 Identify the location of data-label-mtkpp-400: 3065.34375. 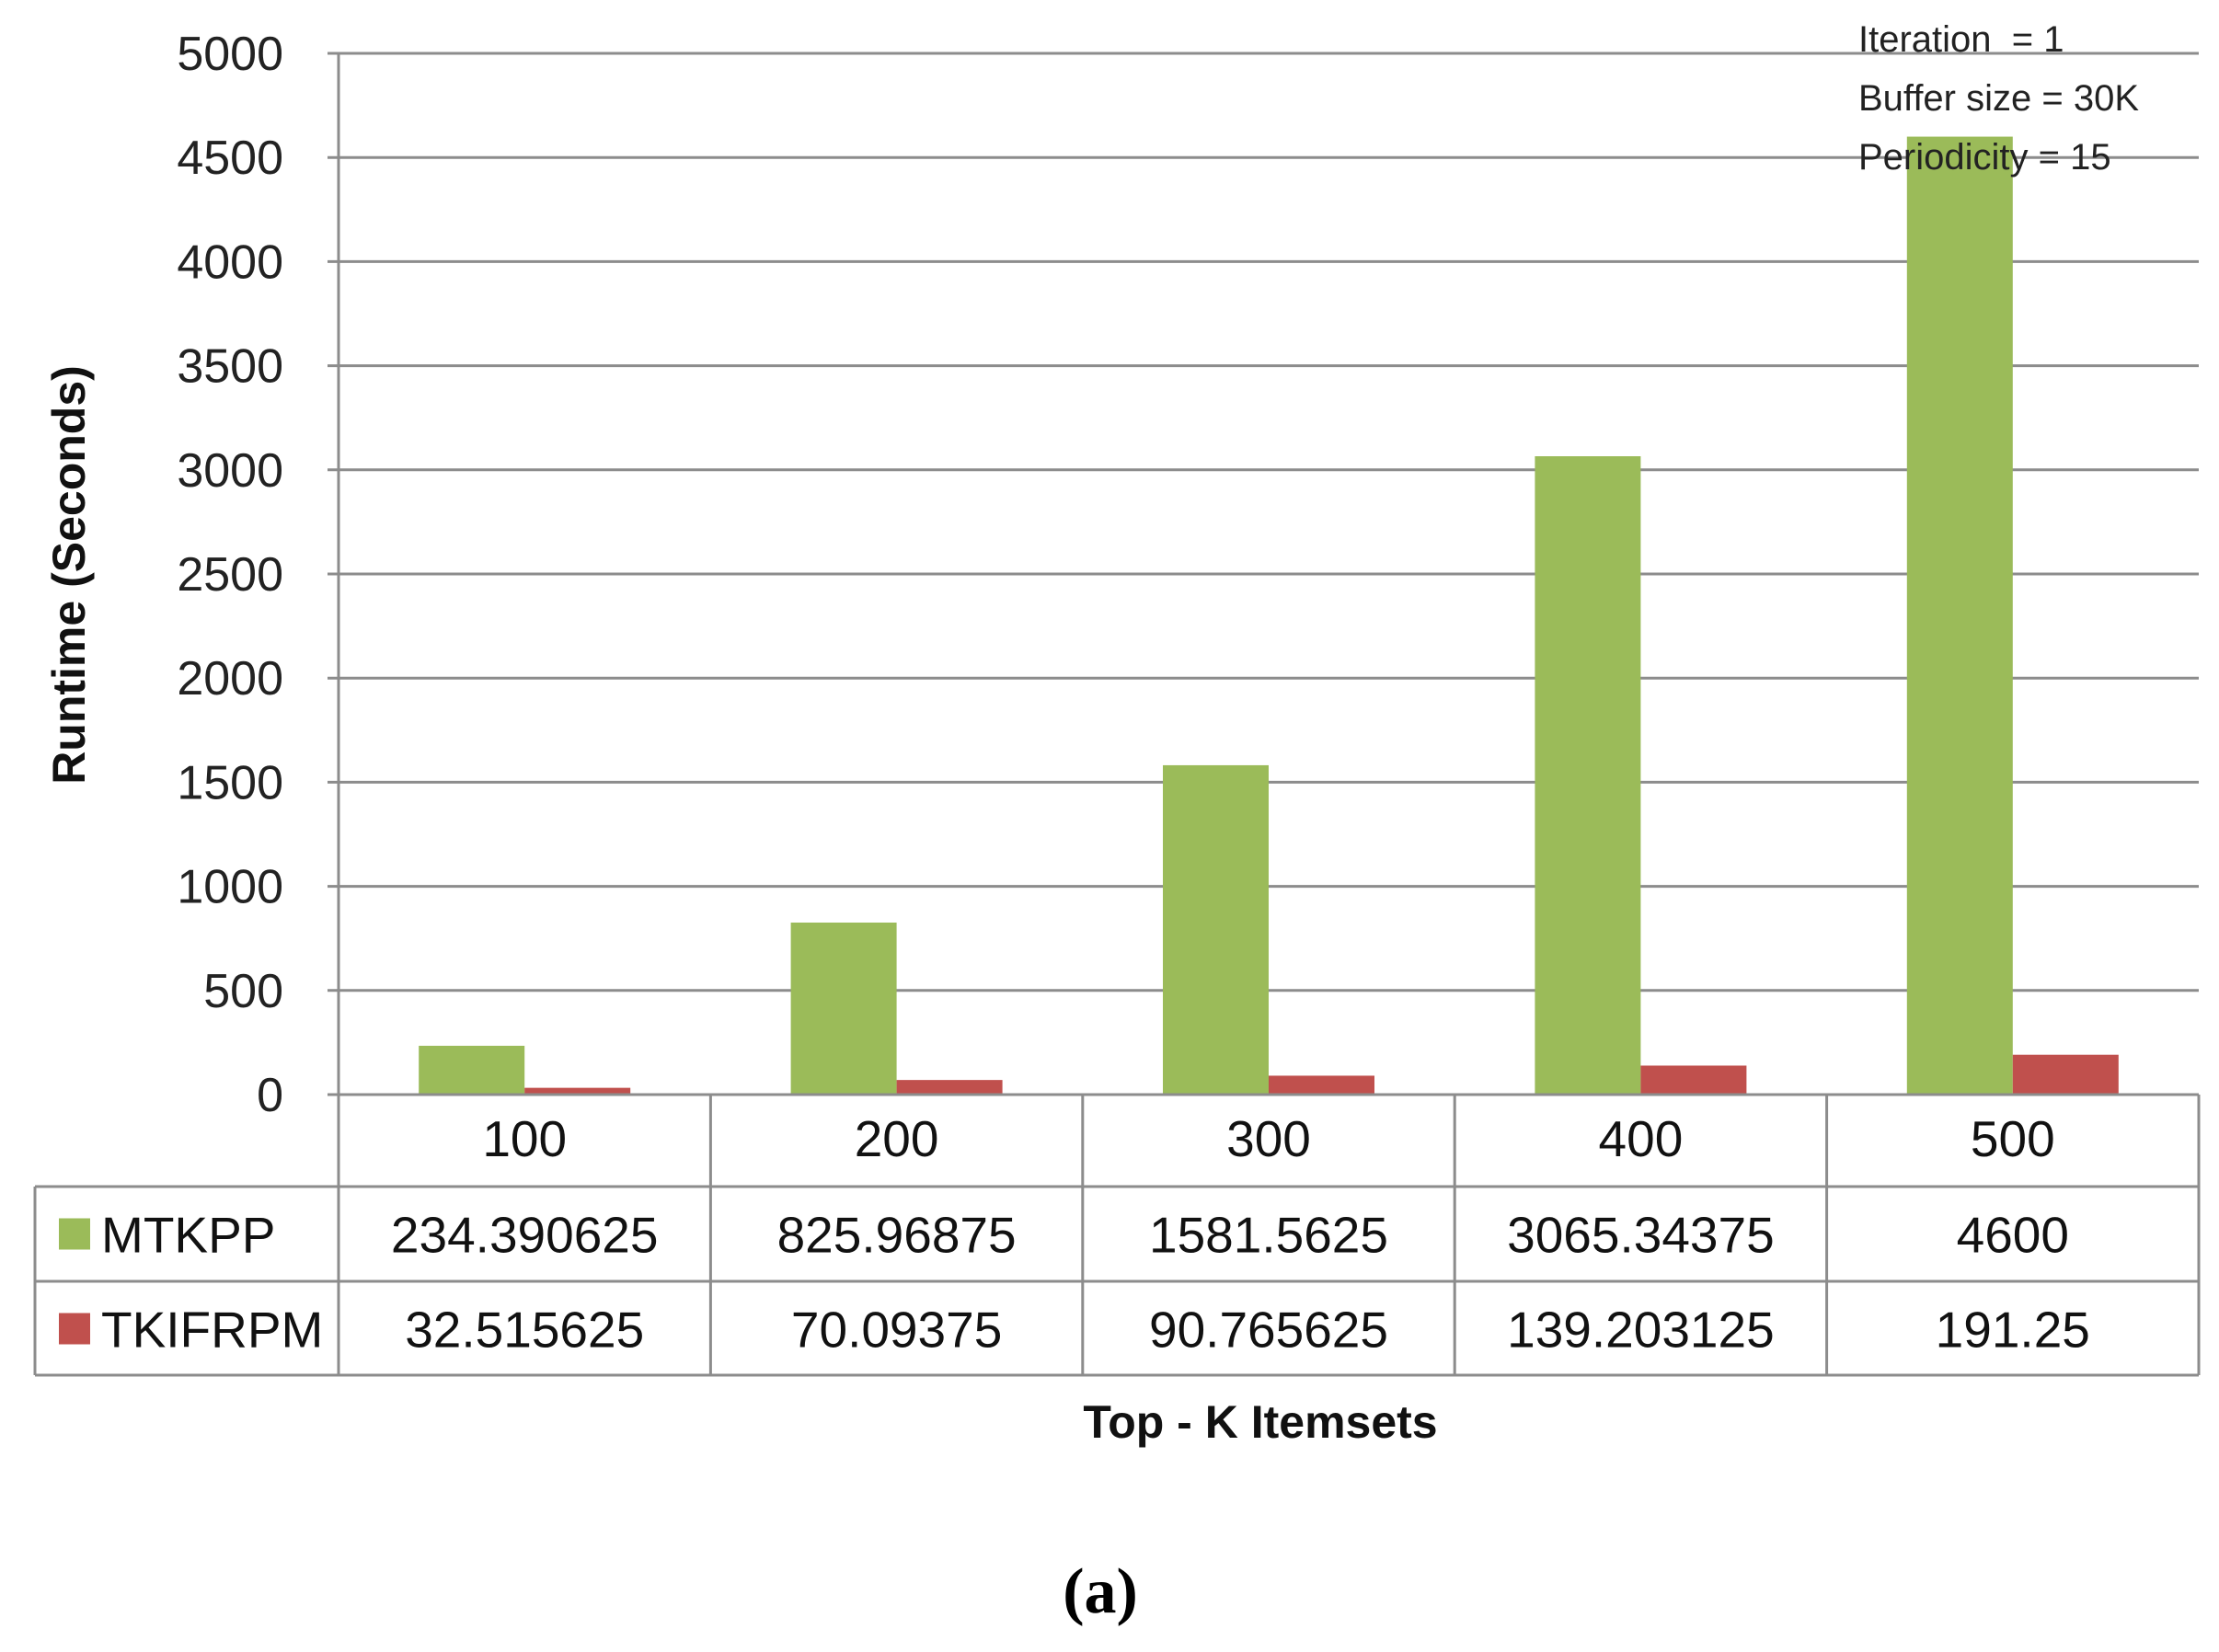
(1641, 1235).